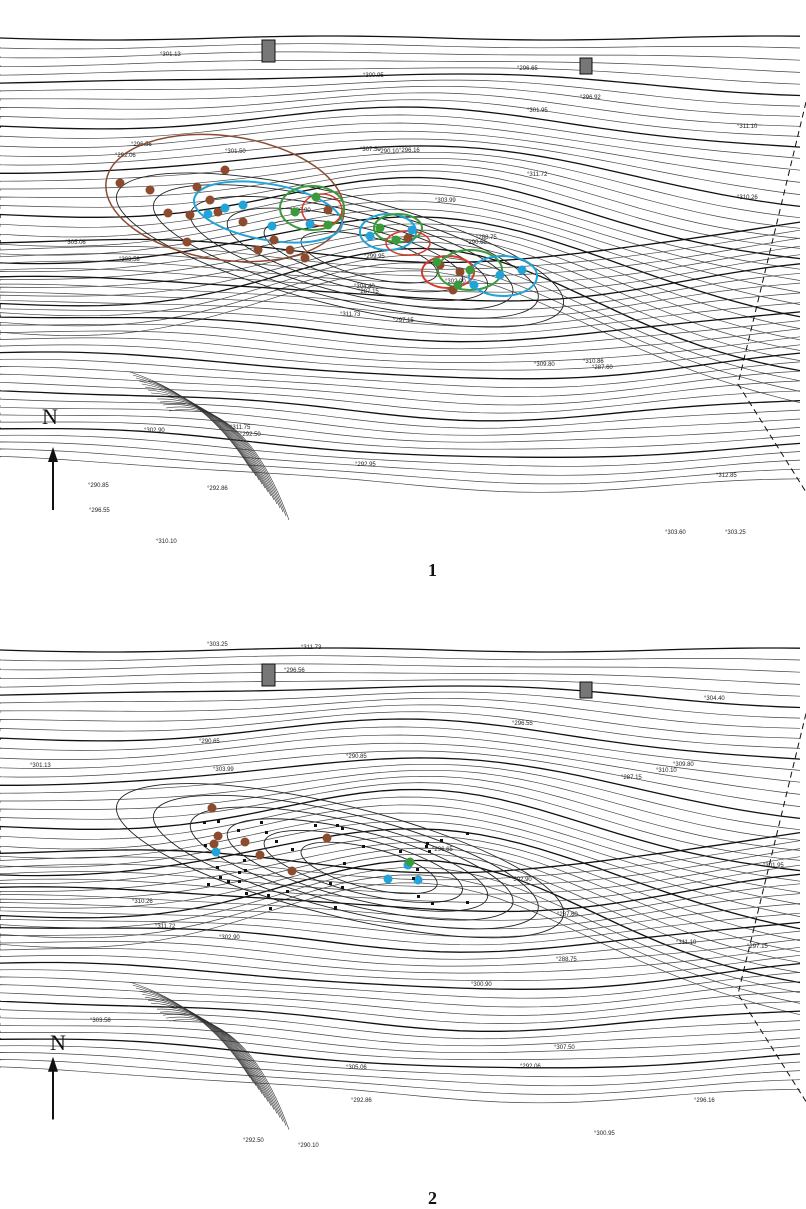 Image resolution: width=806 pixels, height=1209 pixels. What do you see at coordinates (566, 960) in the screenshot?
I see `spot-height: °288.75` at bounding box center [566, 960].